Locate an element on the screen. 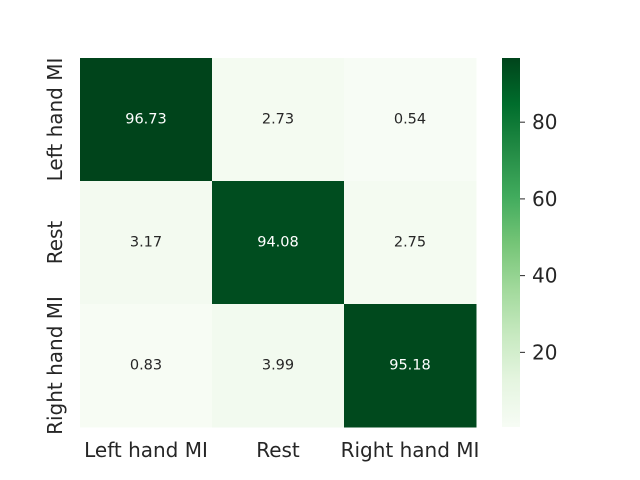 This screenshot has height=480, width=640. colorbar-tick-label-2: 60 is located at coordinates (544, 199).